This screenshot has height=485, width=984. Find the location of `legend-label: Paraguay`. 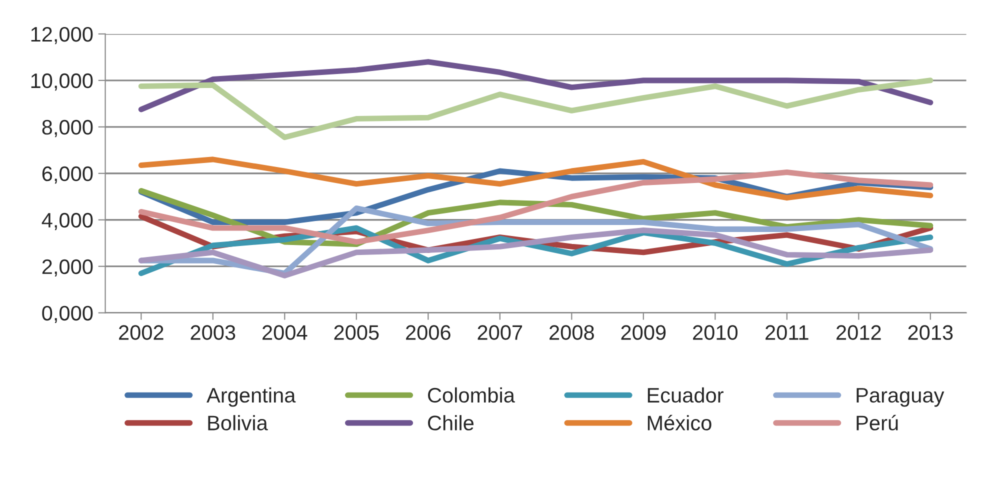

legend-label: Paraguay is located at coordinates (900, 397).